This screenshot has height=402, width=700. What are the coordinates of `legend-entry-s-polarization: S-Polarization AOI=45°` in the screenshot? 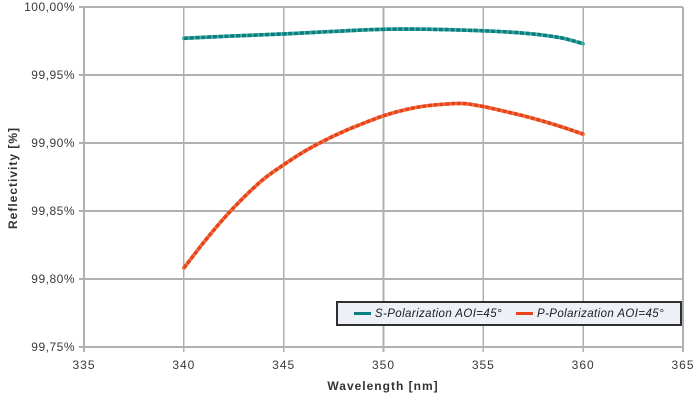 It's located at (427, 313).